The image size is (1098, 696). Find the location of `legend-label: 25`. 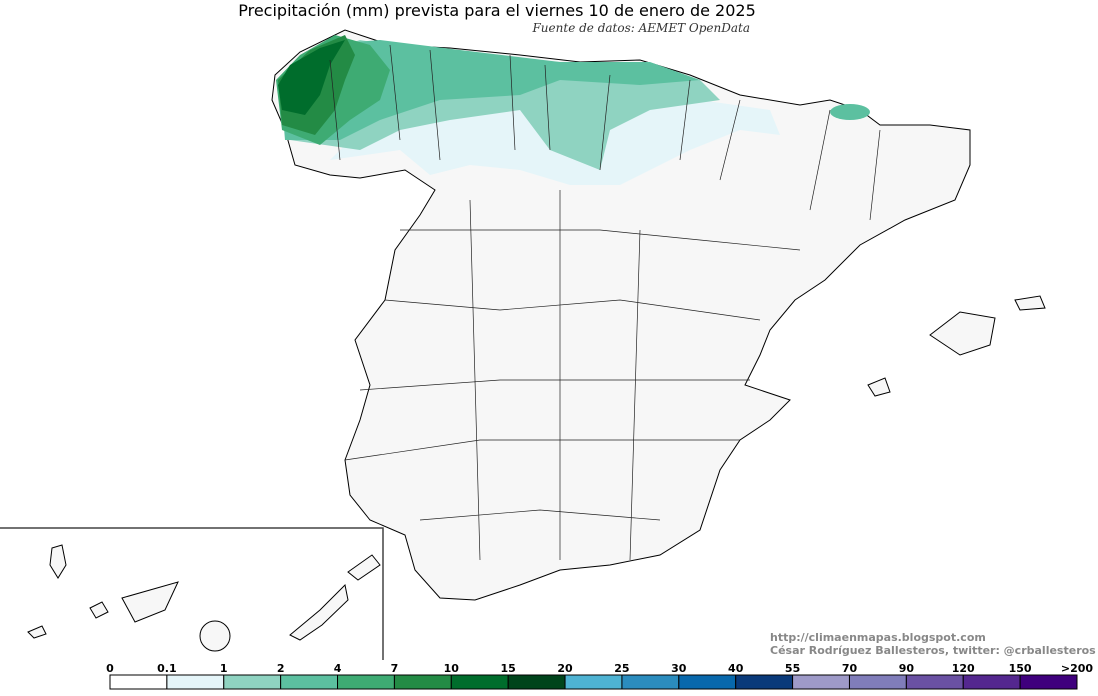

legend-label: 25 is located at coordinates (621, 668).